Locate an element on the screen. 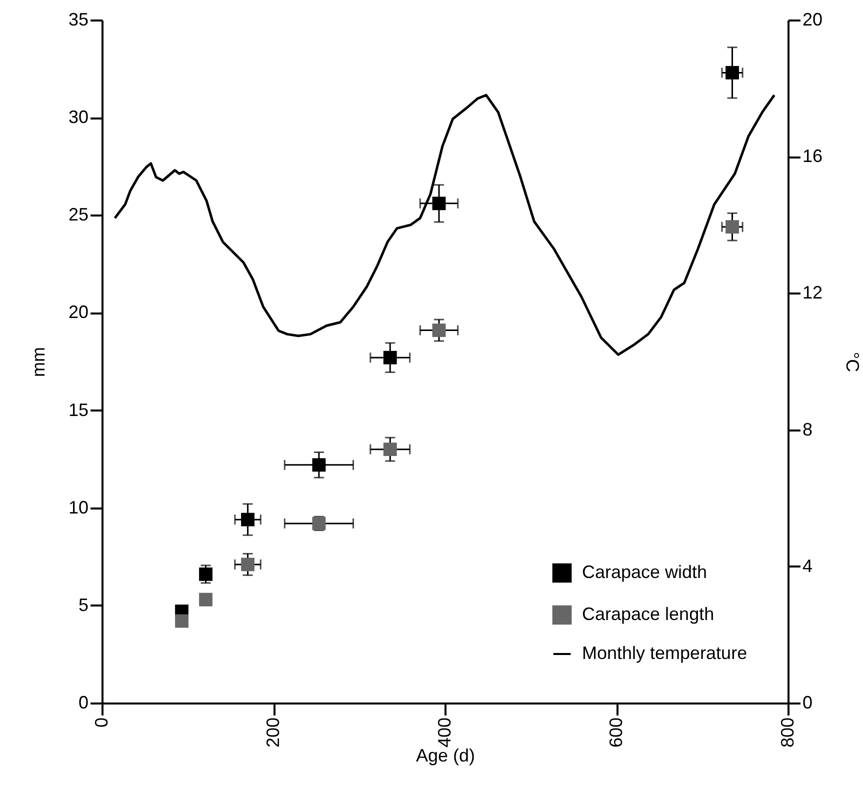 The width and height of the screenshot is (863, 804). x-tick-label: 400 is located at coordinates (444, 733).